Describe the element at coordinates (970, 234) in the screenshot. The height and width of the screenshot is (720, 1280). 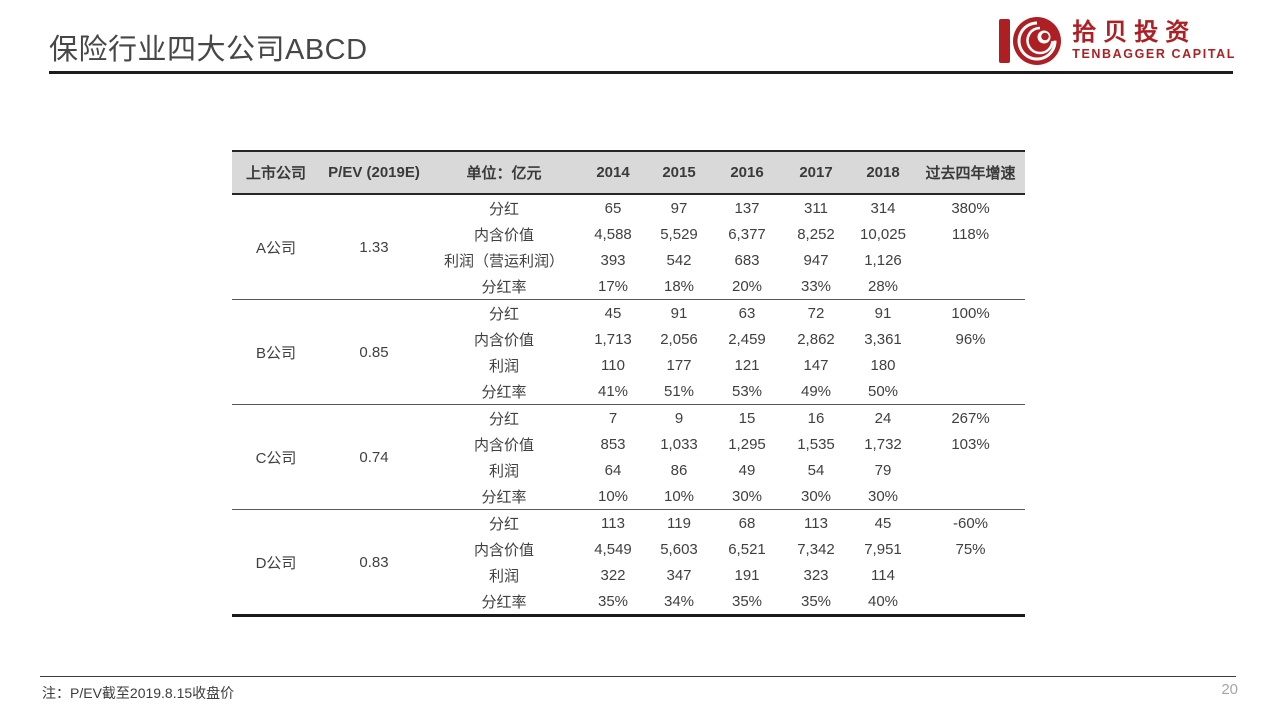
I see `growth-value-cell: 118%` at that location.